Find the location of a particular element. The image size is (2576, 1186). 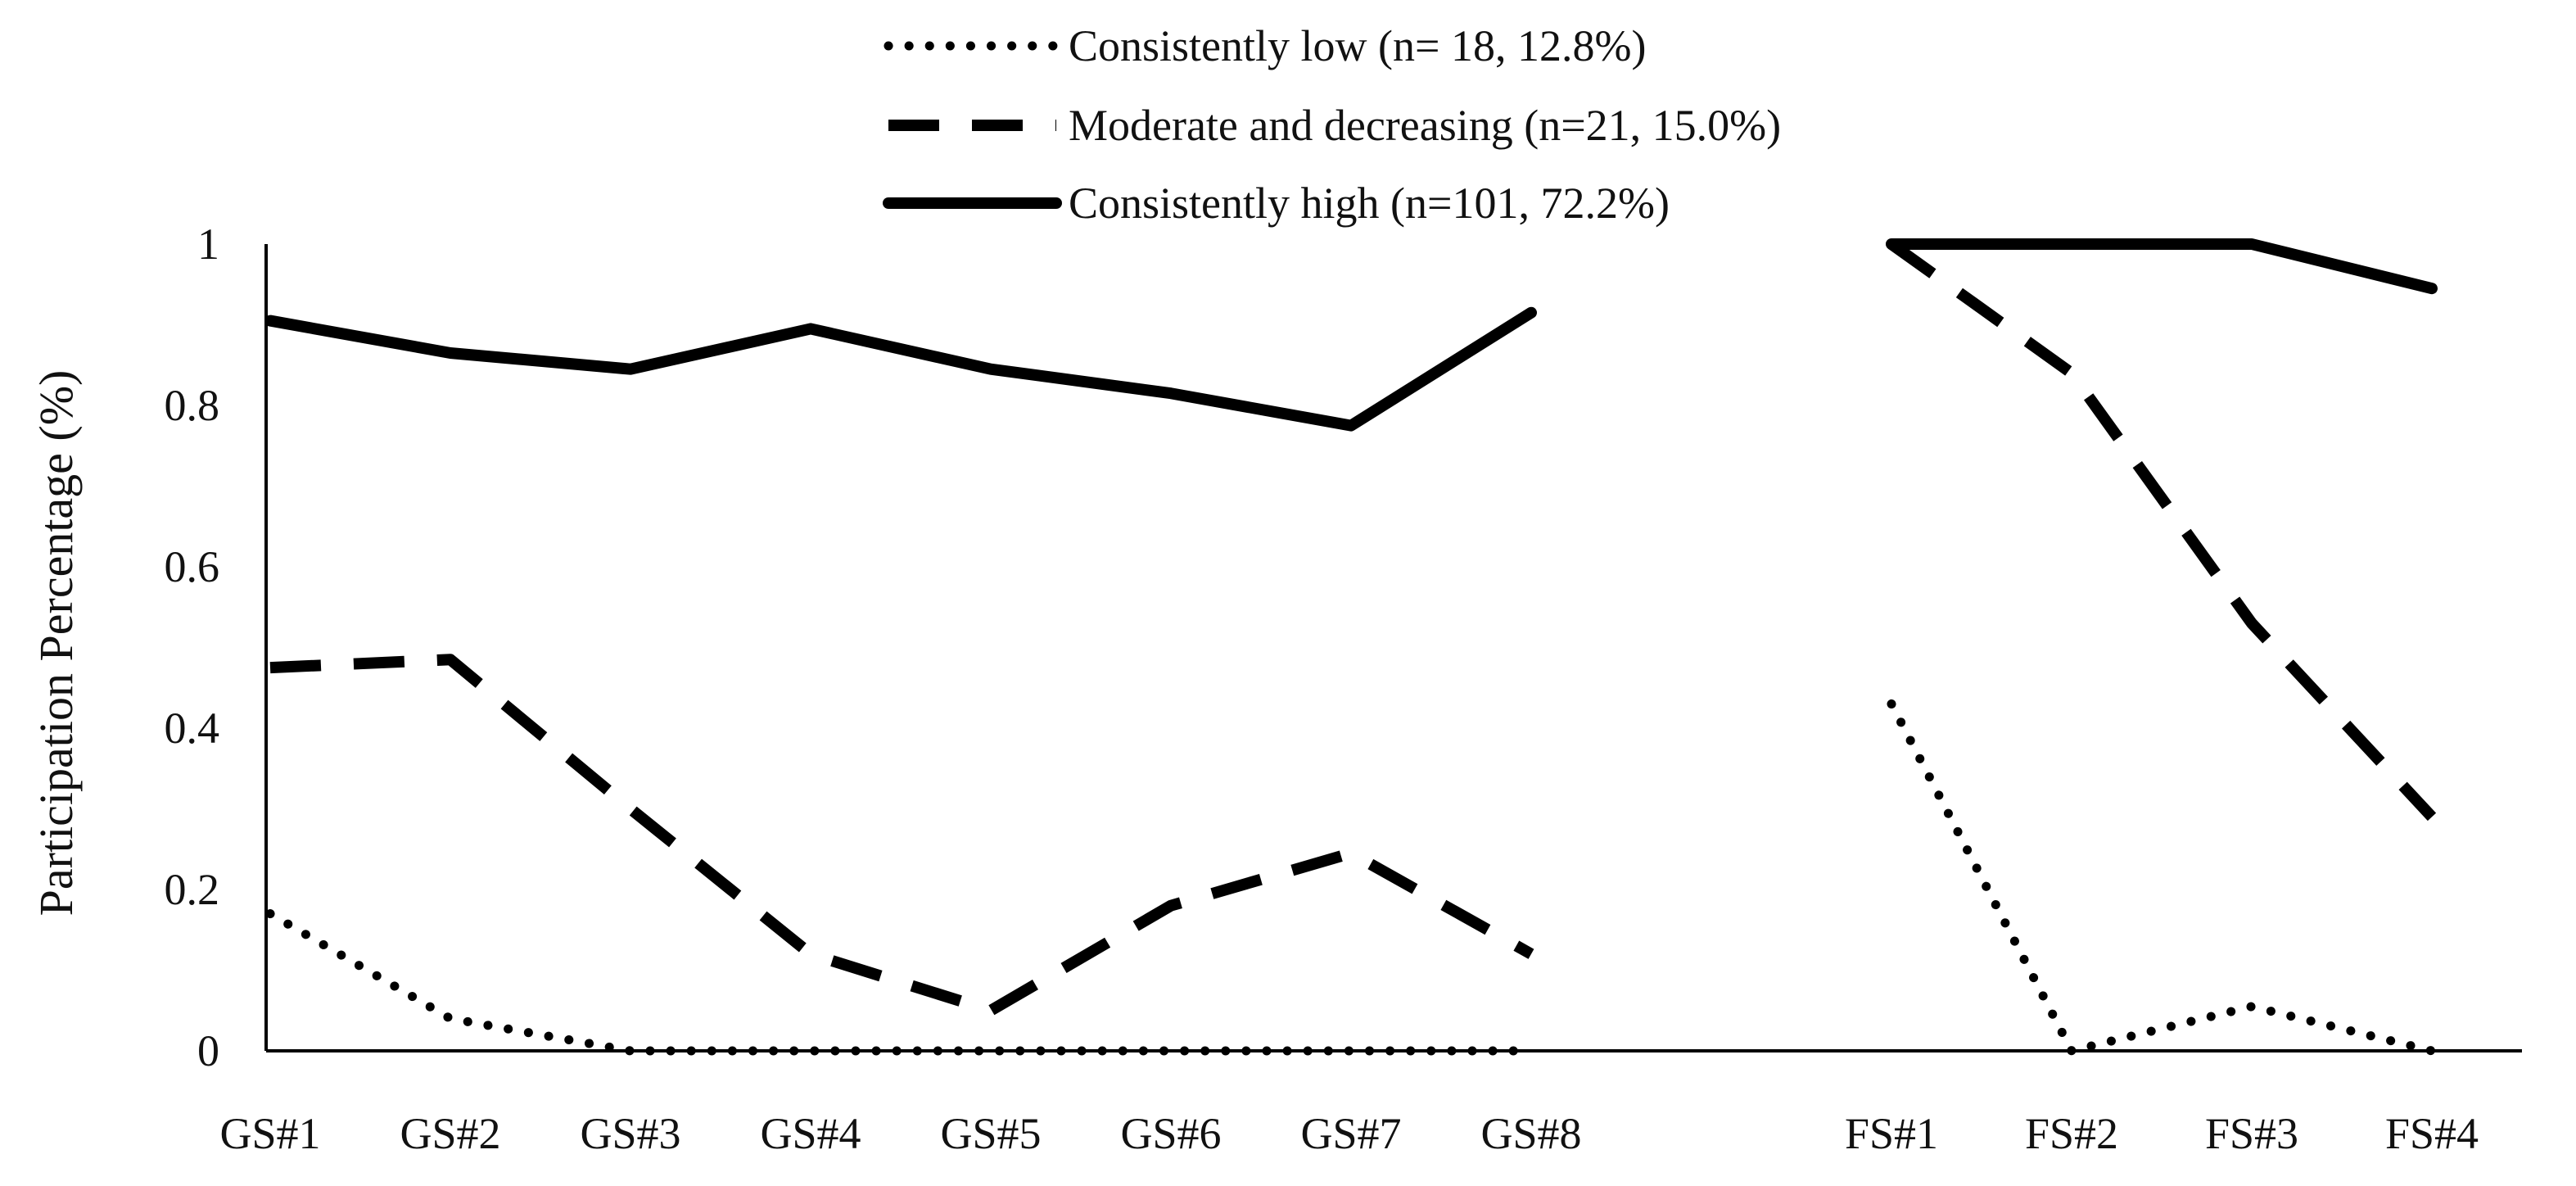

y-tick-label: 1 is located at coordinates (208, 244).